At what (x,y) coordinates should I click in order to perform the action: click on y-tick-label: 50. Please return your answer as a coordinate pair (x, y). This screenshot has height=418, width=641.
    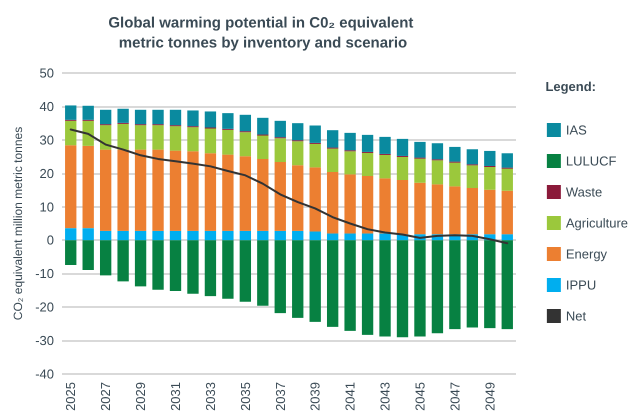
    Looking at the image, I should click on (47, 73).